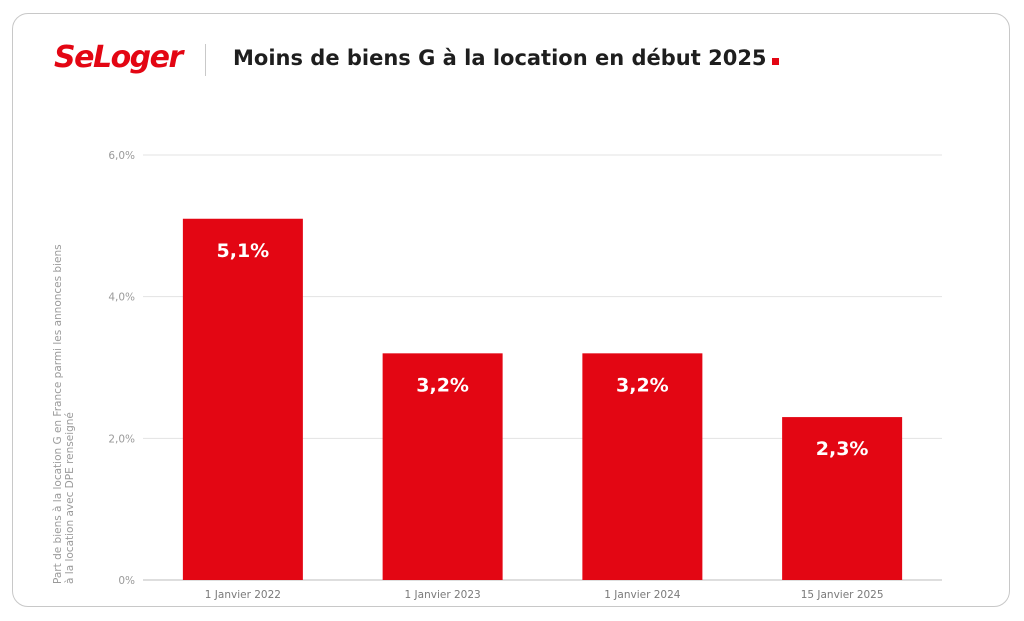  Describe the element at coordinates (121, 439) in the screenshot. I see `y-tick-label: 2,0%` at that location.